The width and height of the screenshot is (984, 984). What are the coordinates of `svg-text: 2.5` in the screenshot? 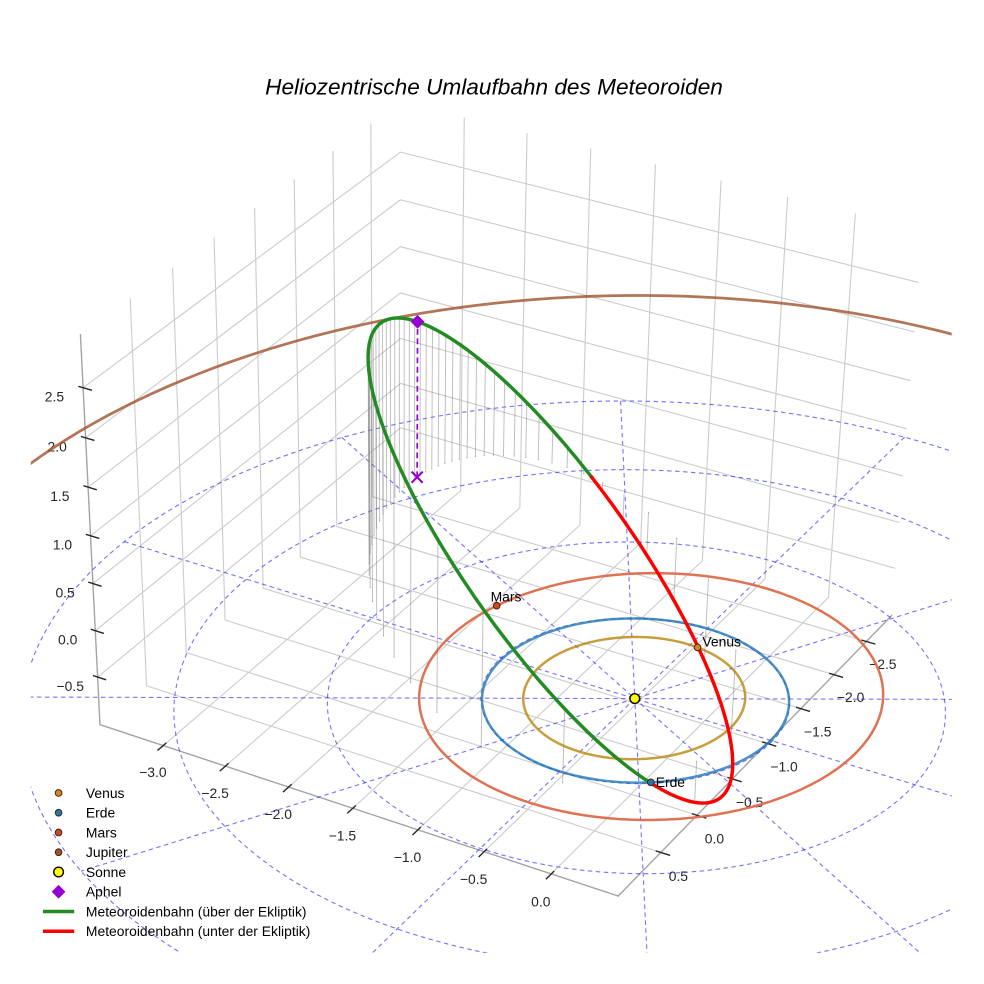 It's located at (55, 396).